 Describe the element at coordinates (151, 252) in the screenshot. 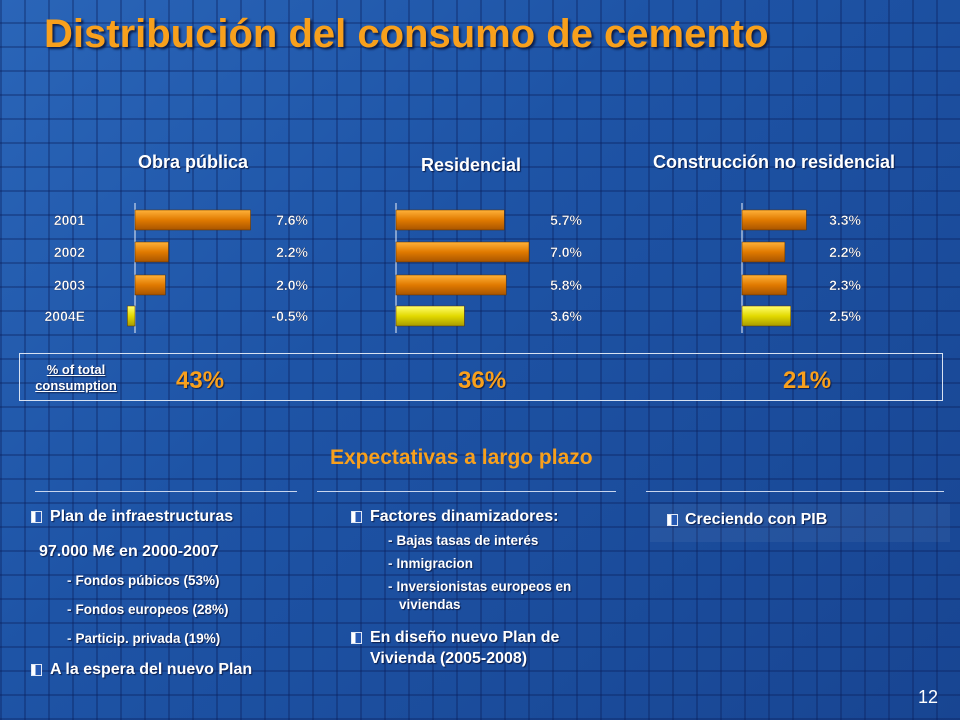

I see `bar-obra-2002` at that location.